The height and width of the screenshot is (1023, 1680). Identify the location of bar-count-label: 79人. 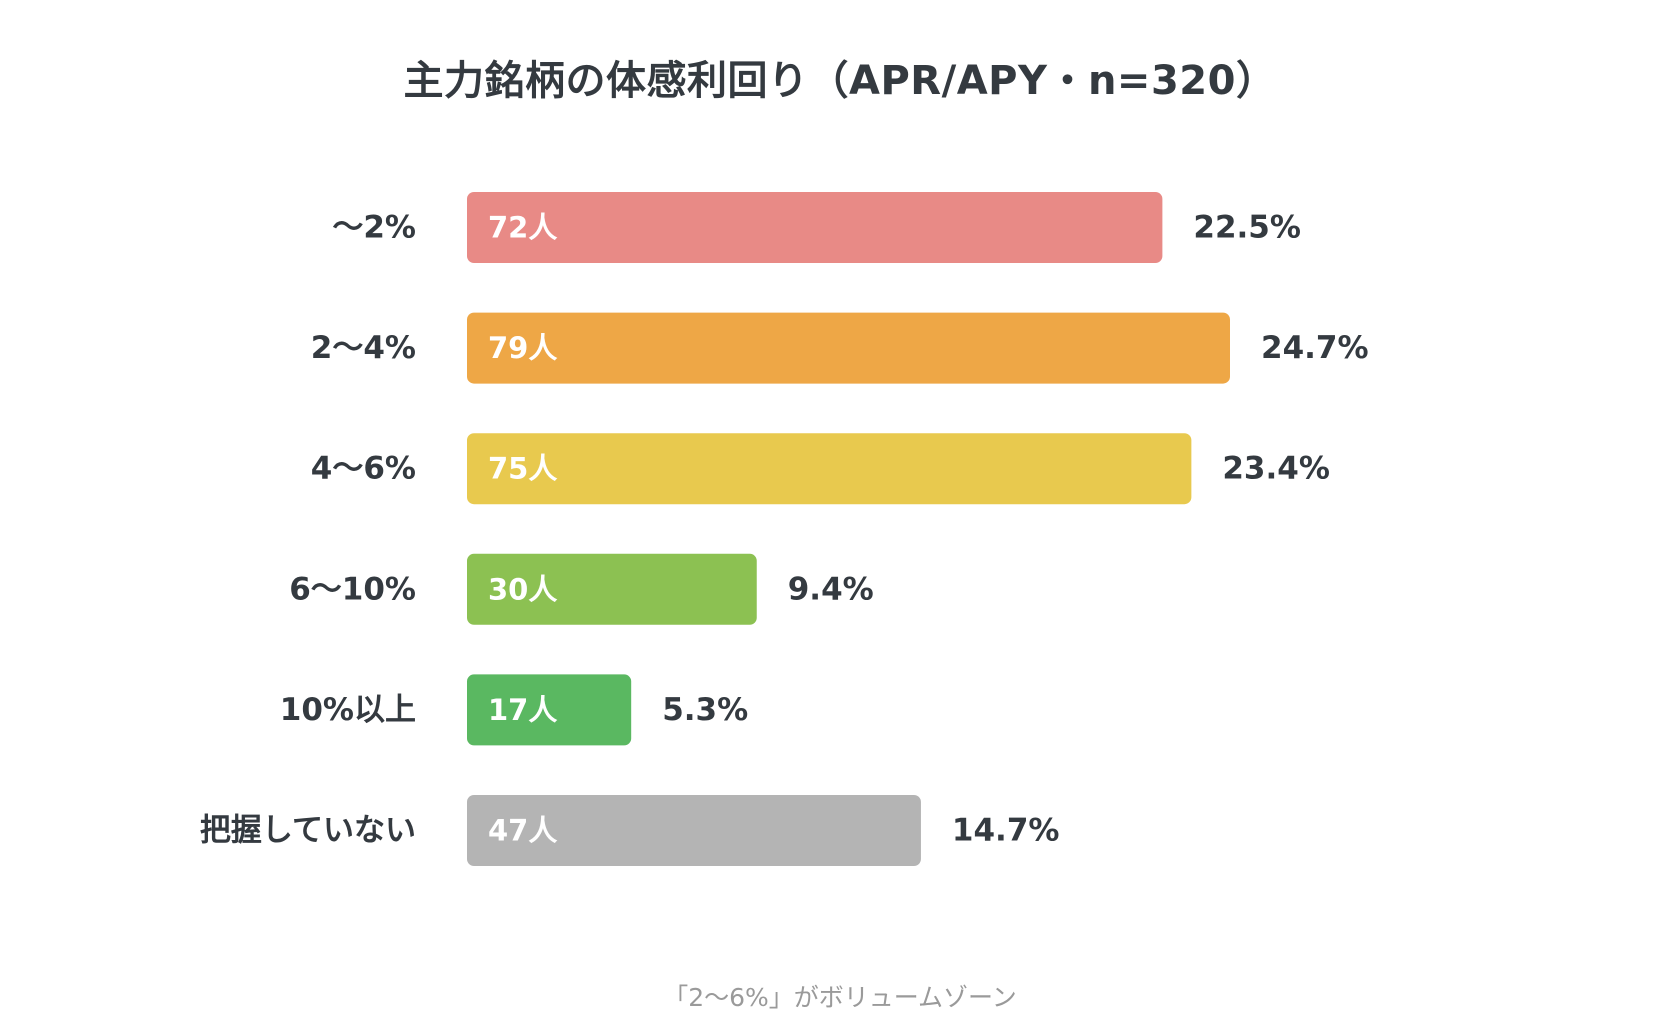
(522, 348).